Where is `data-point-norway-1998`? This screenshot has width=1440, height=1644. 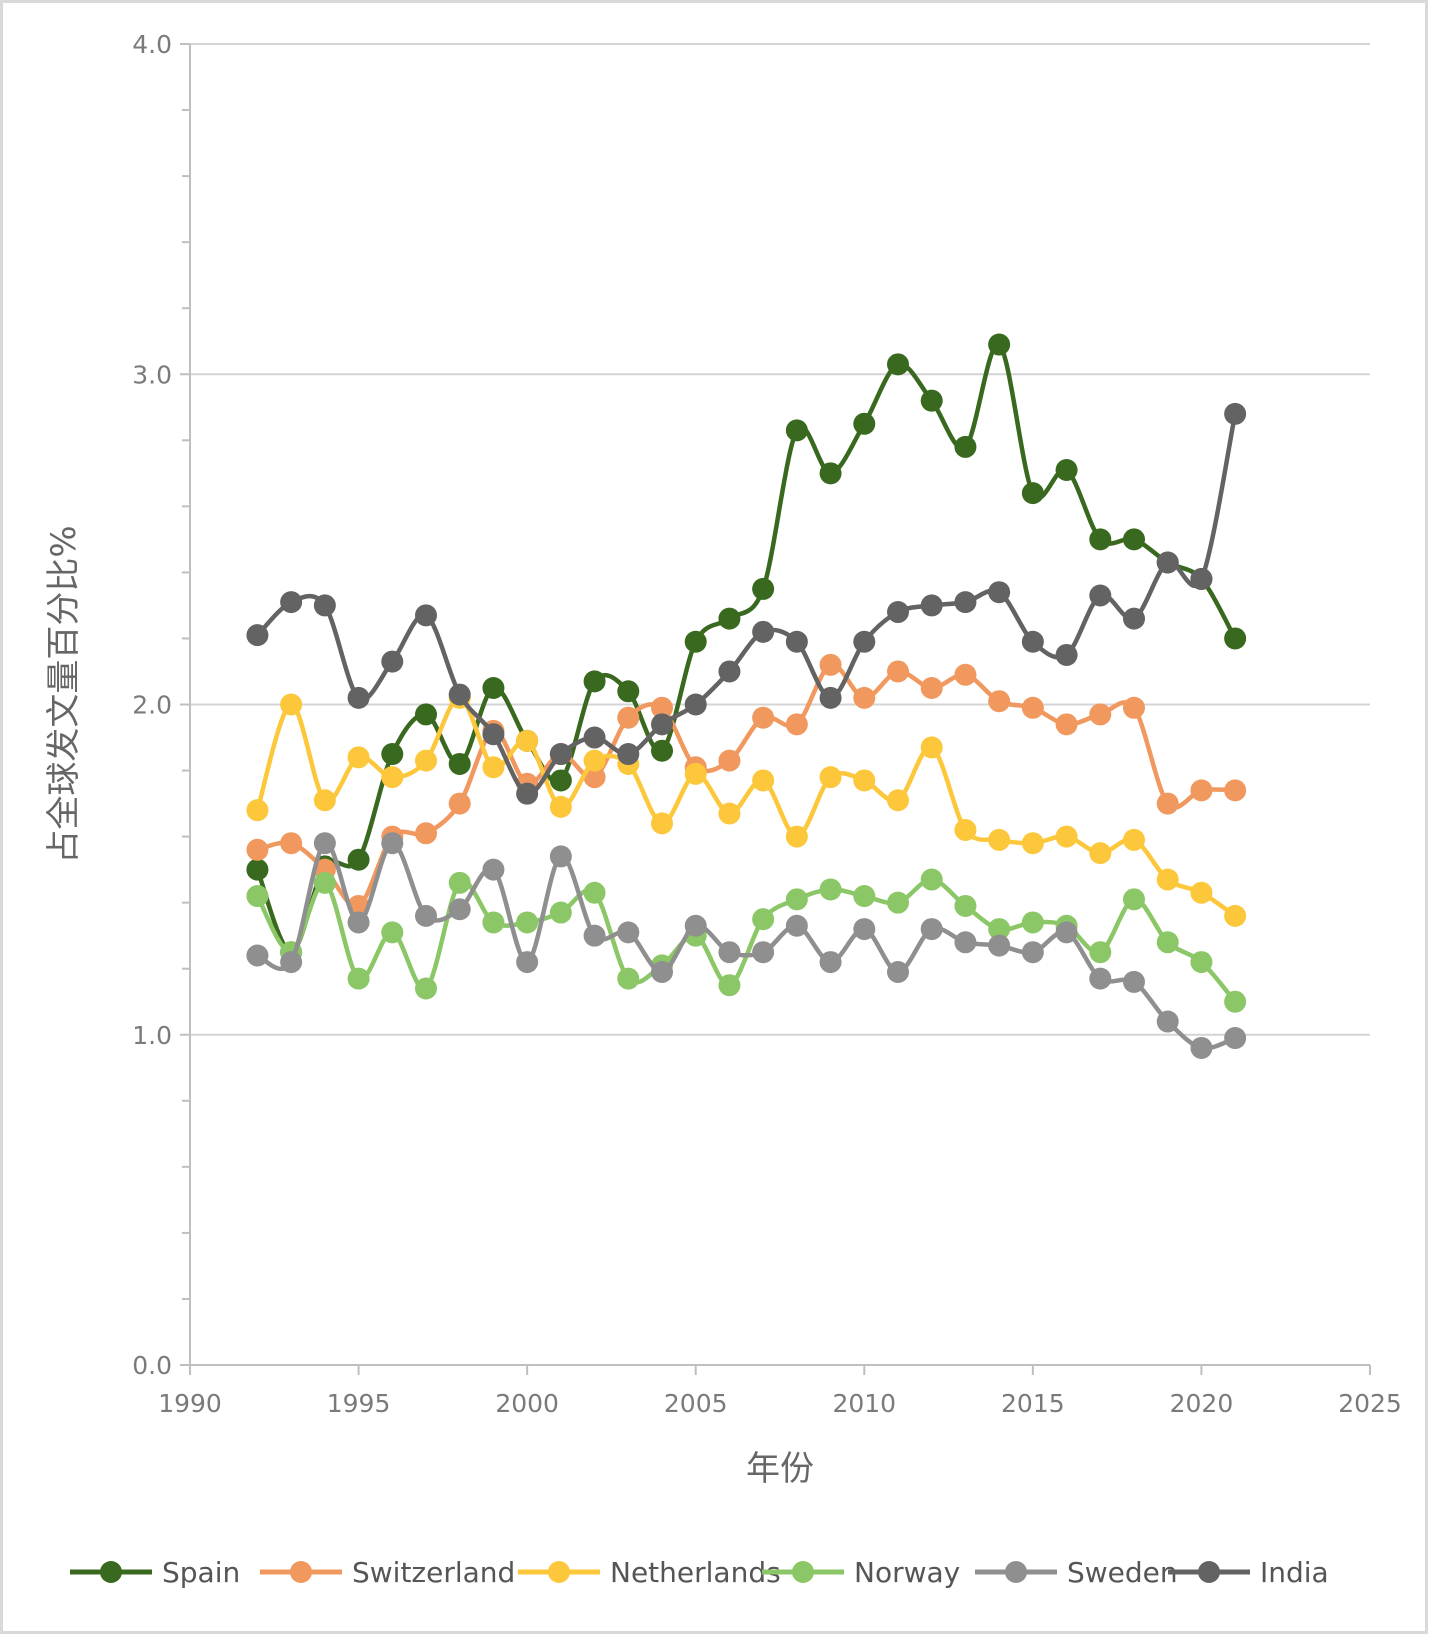 data-point-norway-1998 is located at coordinates (459, 882).